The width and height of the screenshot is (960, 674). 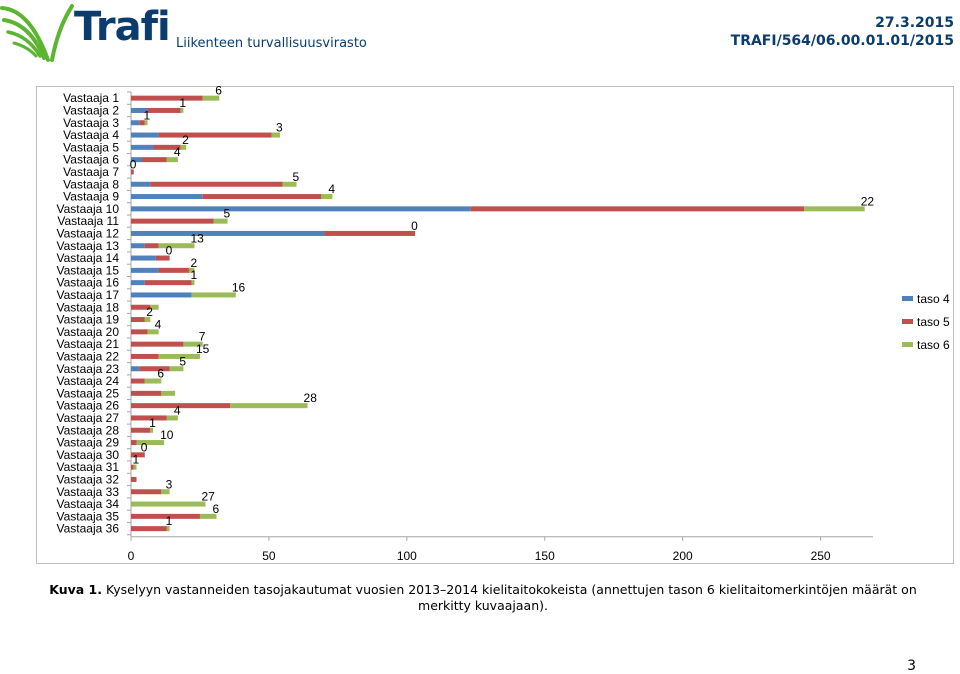 I want to click on category-label: Vastaaja 13, so click(x=88, y=246).